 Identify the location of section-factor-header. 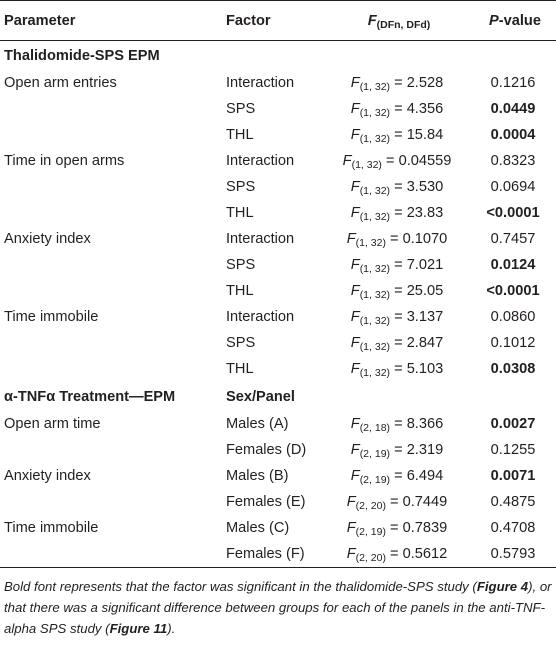
(273, 56).